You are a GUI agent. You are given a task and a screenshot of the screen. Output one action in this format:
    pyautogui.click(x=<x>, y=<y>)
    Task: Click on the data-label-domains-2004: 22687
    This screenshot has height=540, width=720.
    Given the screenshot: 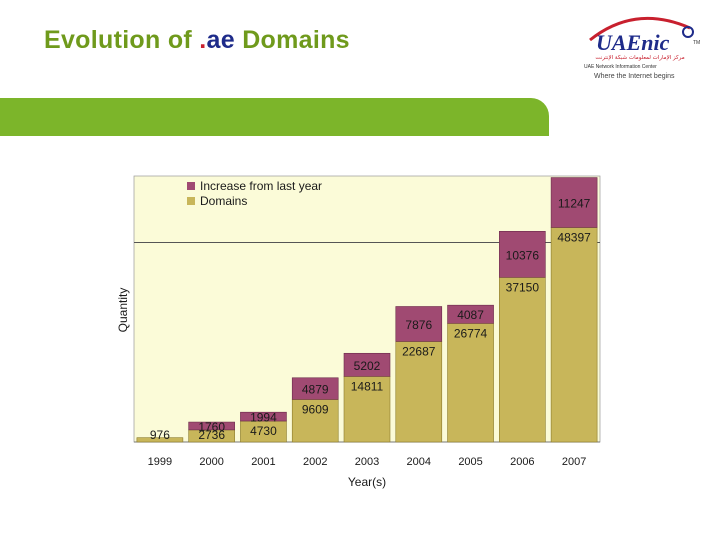 What is the action you would take?
    pyautogui.click(x=419, y=351)
    